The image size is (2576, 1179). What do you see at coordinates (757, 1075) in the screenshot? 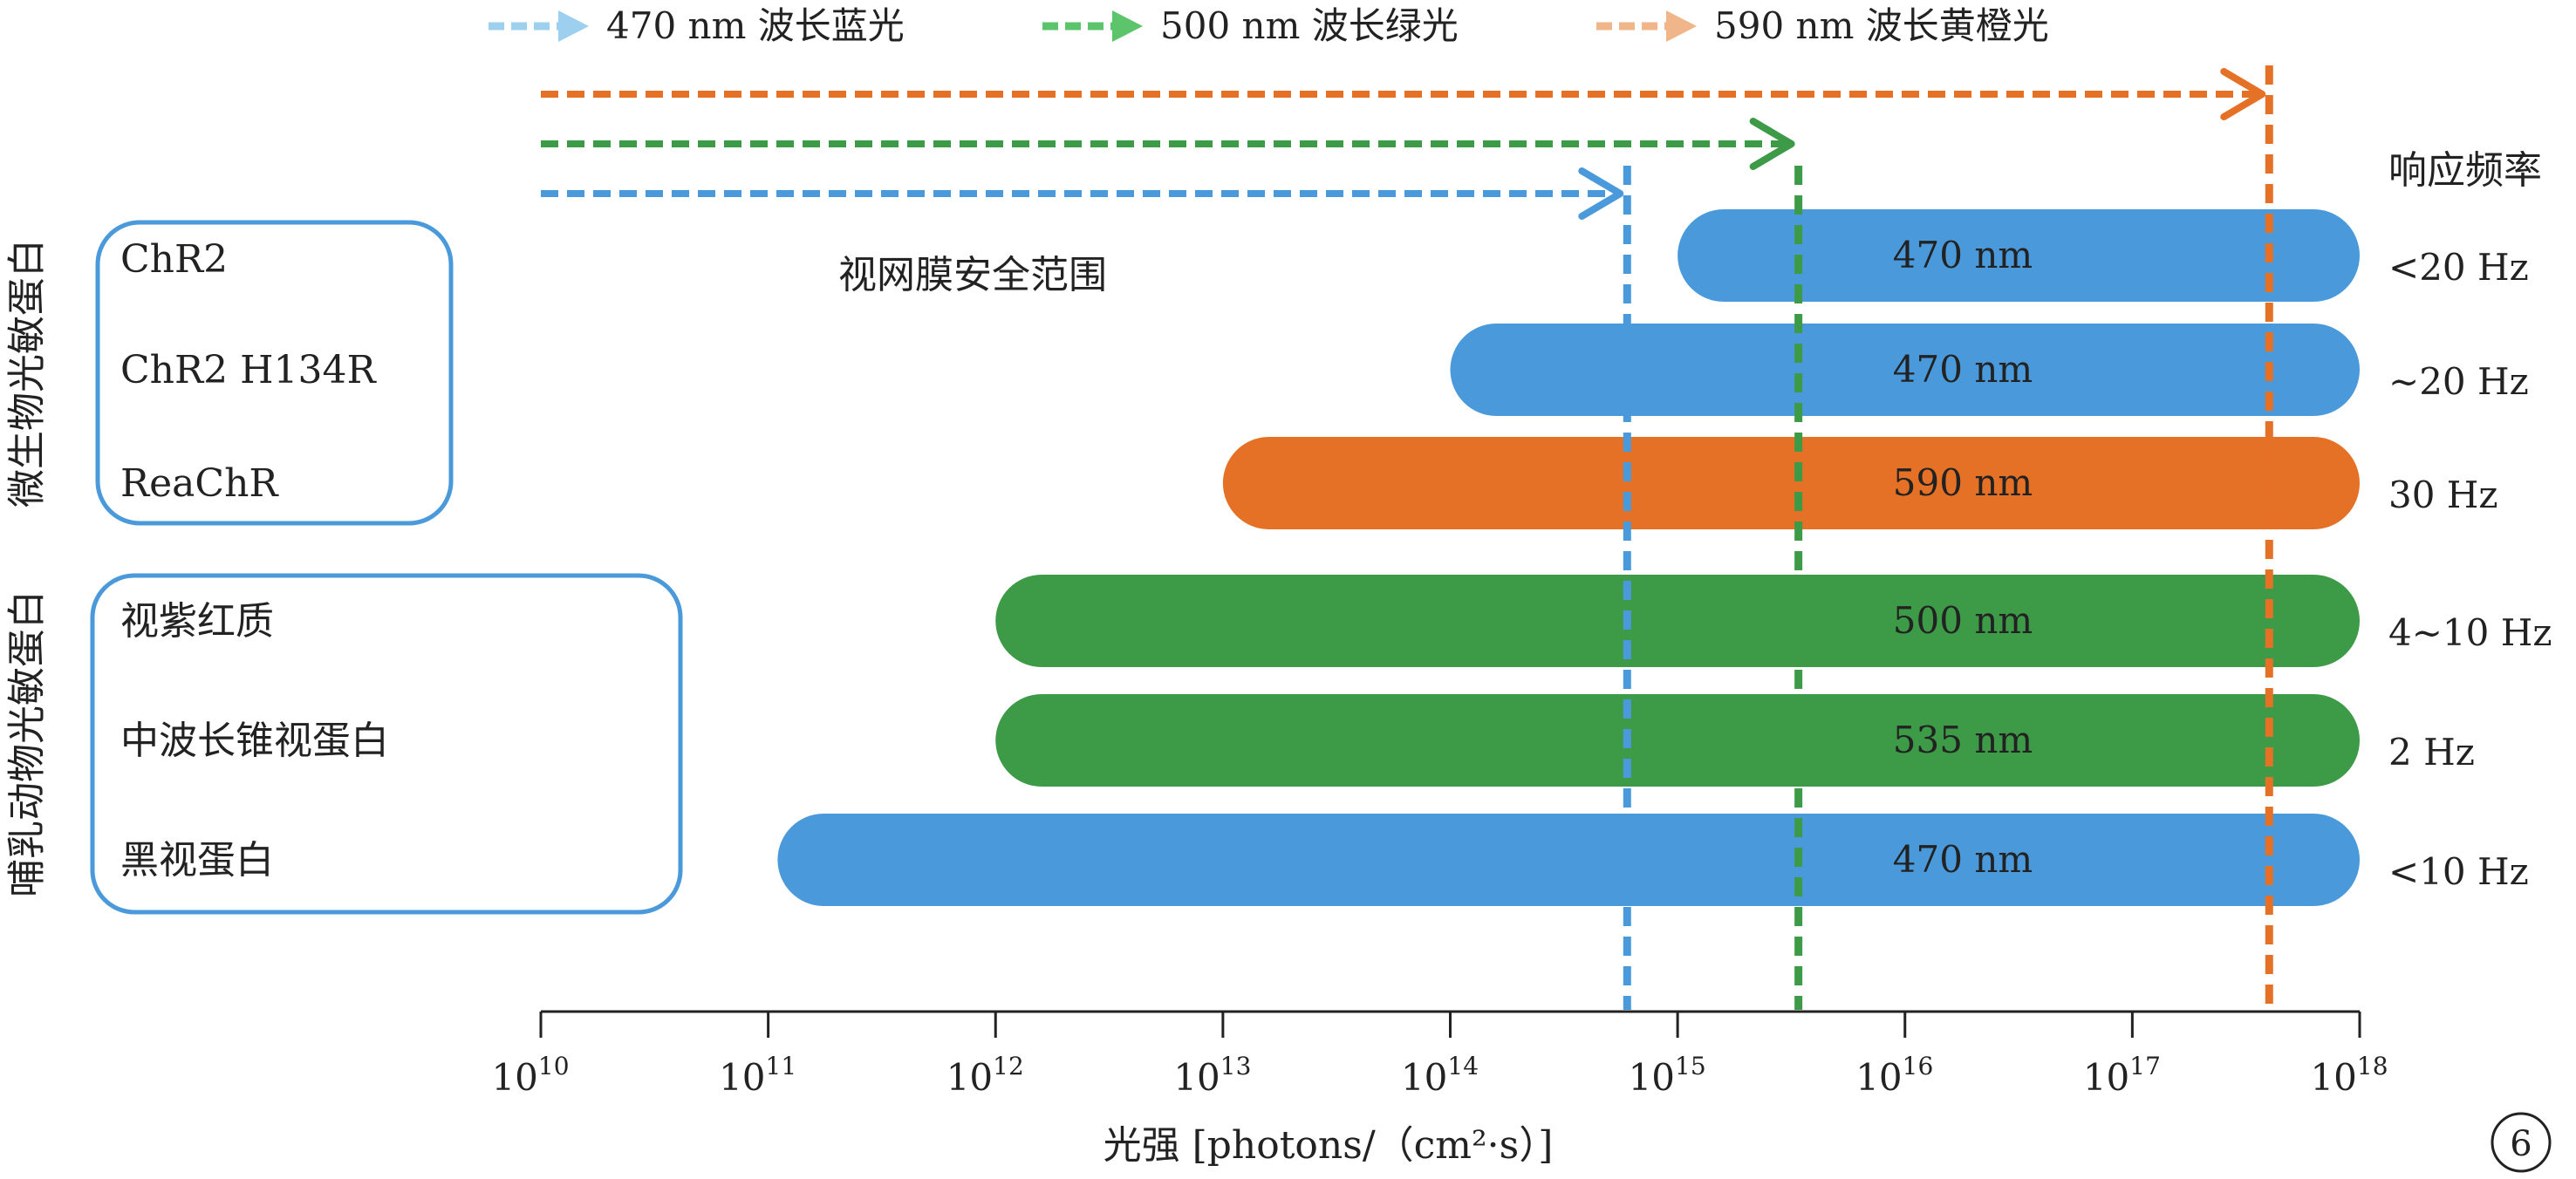
I see `x-tick-label: 1011` at bounding box center [757, 1075].